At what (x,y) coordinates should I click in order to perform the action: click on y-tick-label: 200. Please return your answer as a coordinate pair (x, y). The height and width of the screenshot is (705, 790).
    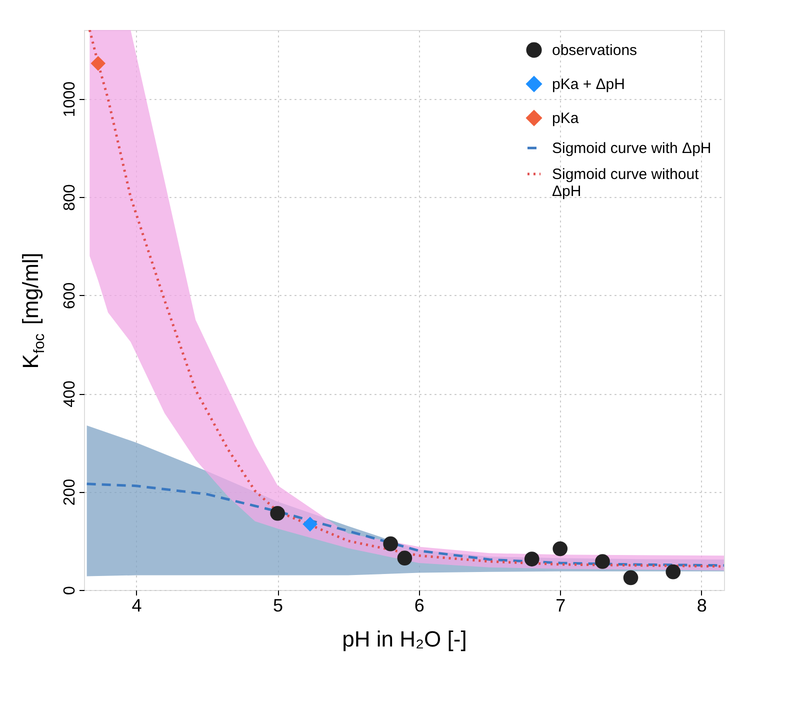
    Looking at the image, I should click on (70, 492).